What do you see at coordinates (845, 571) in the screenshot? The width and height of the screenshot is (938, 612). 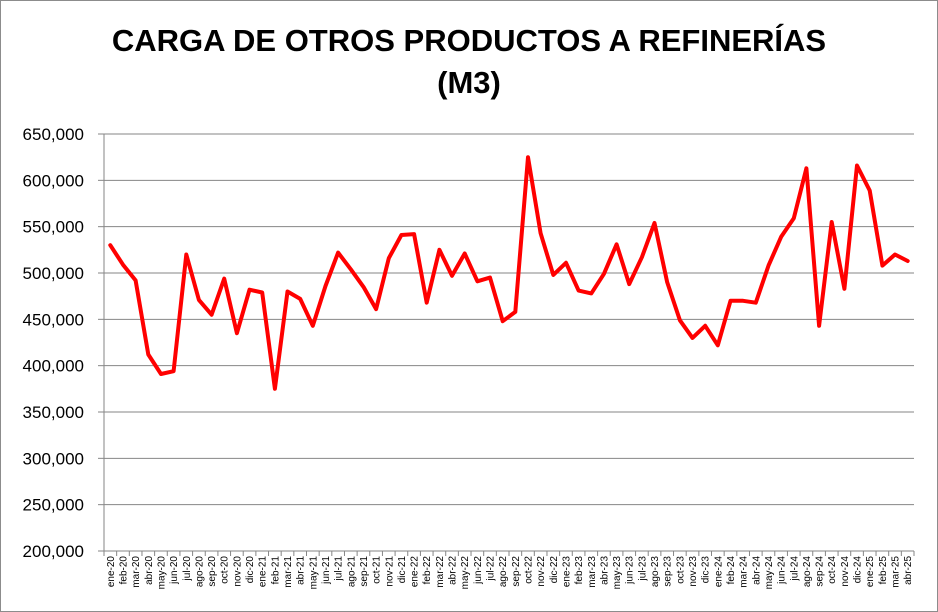 I see `x-tick-label: nov-24` at bounding box center [845, 571].